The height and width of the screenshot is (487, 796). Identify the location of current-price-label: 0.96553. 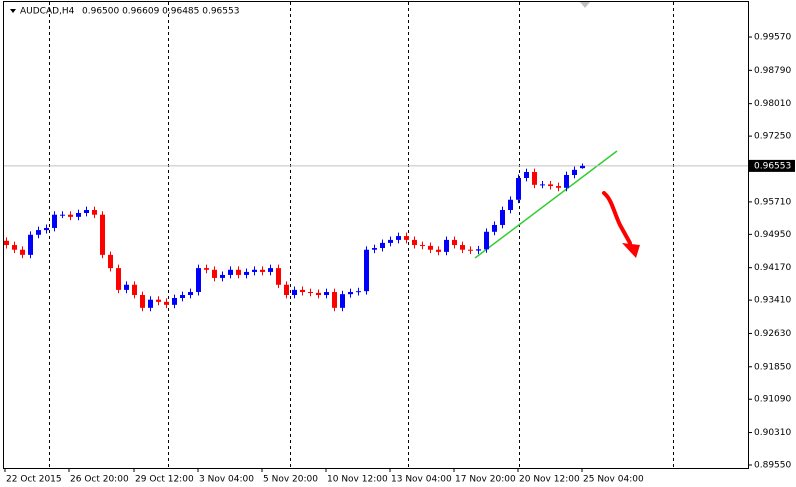
(772, 166).